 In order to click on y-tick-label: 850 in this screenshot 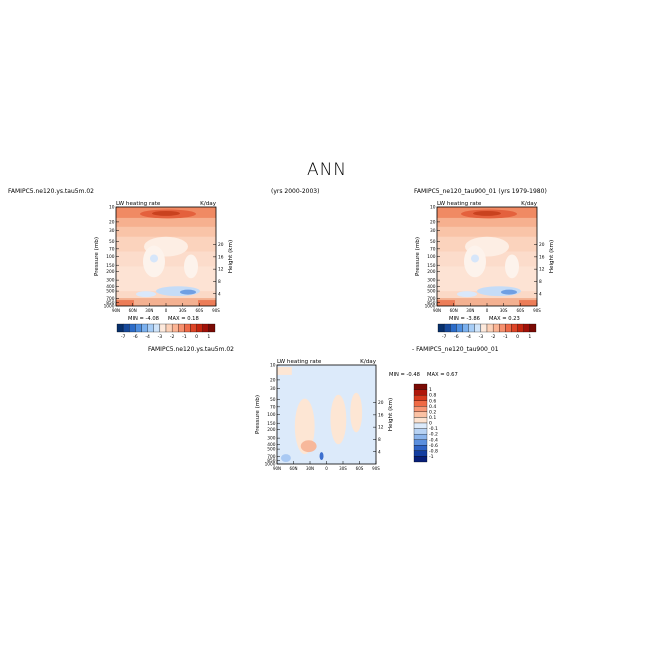, I will do `click(431, 303)`.